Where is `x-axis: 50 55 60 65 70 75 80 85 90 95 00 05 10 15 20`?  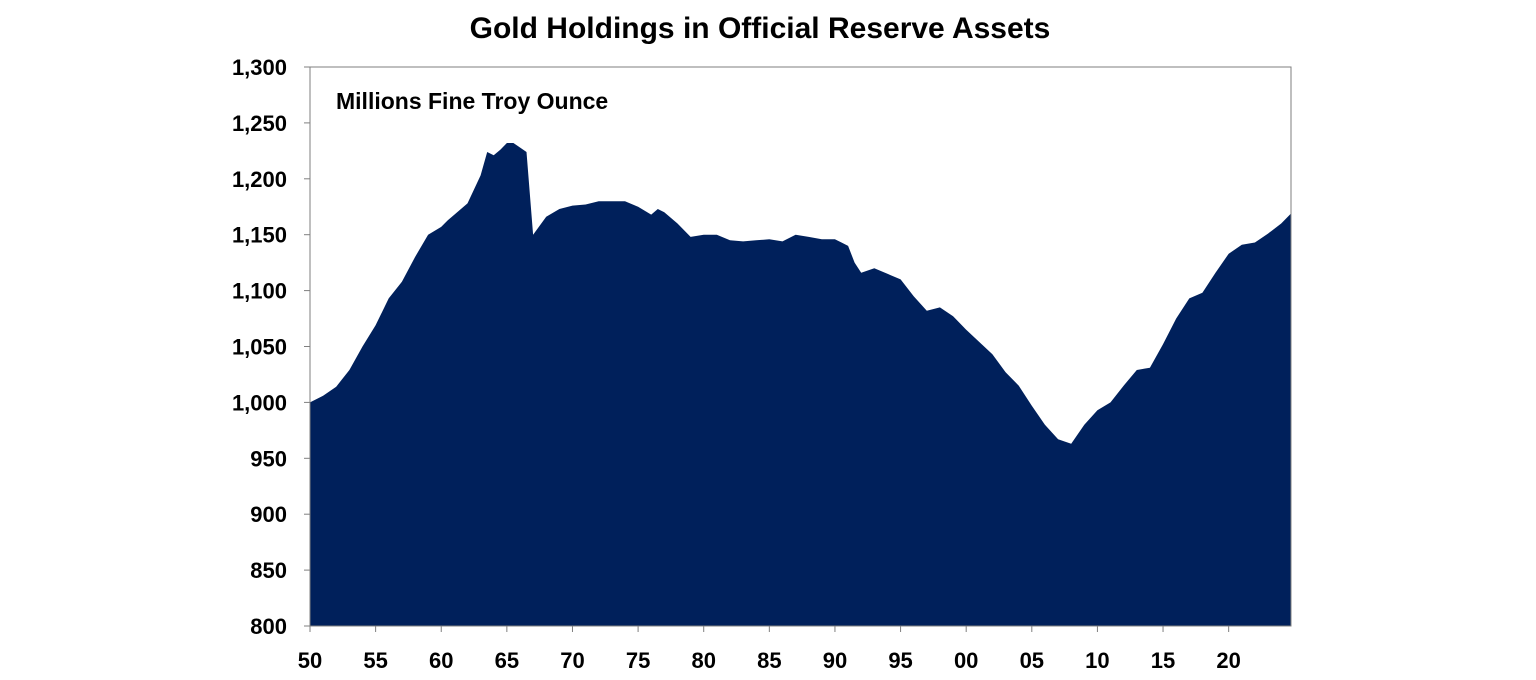 x-axis: 50 55 60 65 70 75 80 85 90 95 00 05 10 15 20 is located at coordinates (769, 649).